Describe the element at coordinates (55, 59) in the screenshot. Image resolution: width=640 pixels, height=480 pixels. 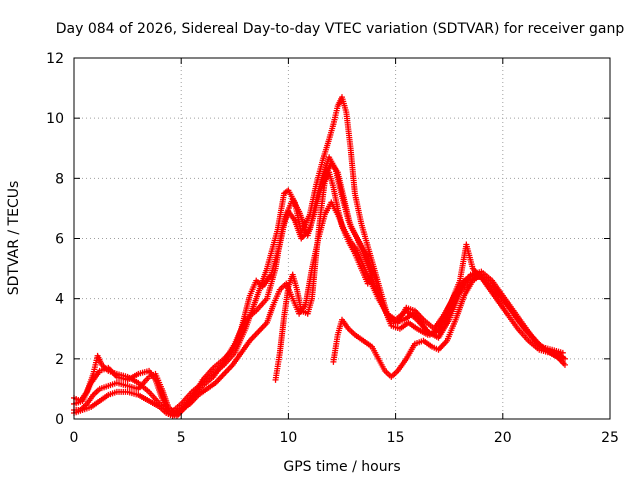
I see `y-tick-label: 12` at that location.